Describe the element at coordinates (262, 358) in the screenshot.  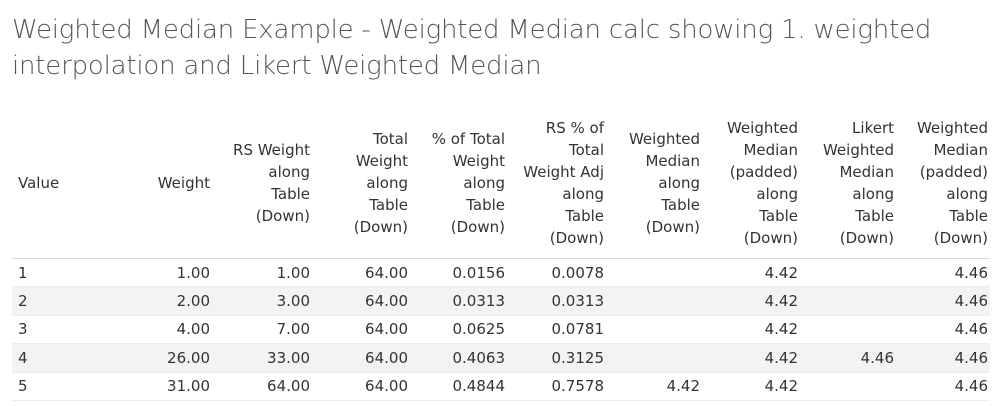
I see `table-cell: 33.00` at that location.